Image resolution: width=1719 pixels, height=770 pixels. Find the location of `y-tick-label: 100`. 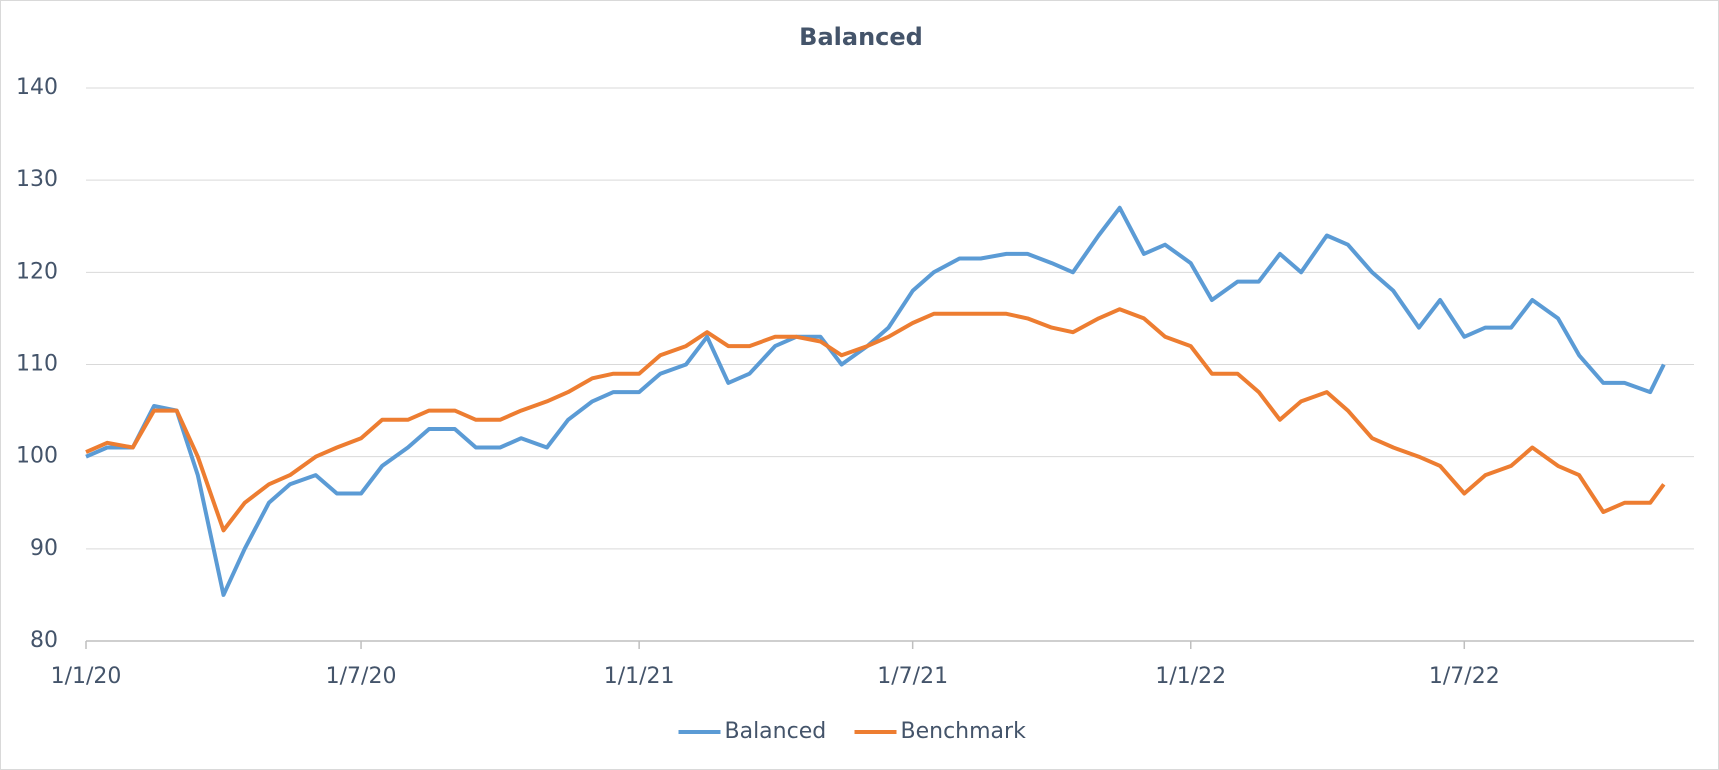

y-tick-label: 100 is located at coordinates (37, 456).